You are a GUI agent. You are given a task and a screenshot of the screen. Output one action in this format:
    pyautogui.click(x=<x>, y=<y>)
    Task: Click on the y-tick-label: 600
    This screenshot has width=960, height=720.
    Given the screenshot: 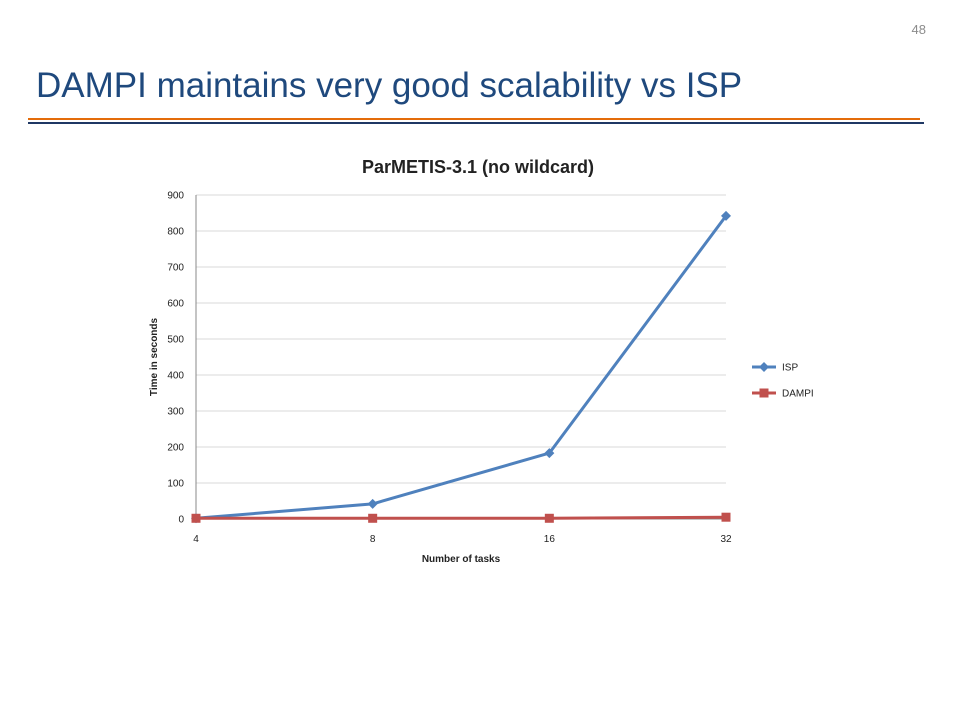 What is the action you would take?
    pyautogui.click(x=175, y=304)
    